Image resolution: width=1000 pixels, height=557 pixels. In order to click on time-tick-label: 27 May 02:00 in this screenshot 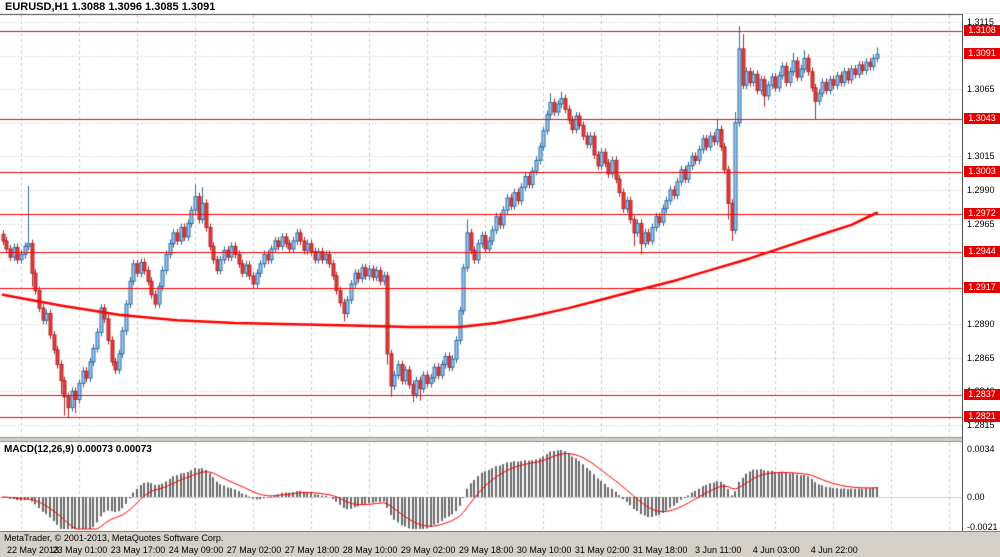, I will do `click(254, 550)`.